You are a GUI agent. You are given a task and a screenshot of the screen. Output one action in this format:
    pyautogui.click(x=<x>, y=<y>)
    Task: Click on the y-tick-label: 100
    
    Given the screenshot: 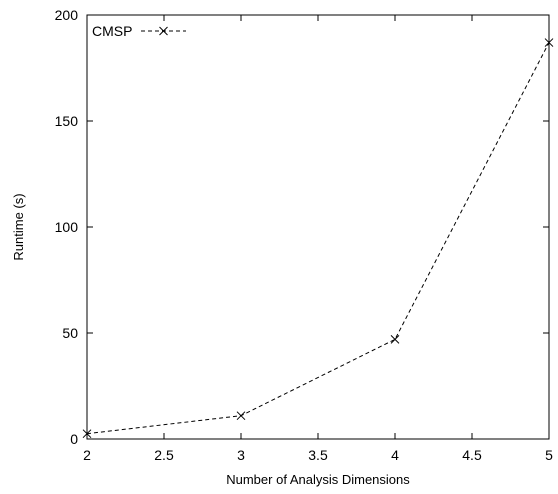 What is the action you would take?
    pyautogui.click(x=67, y=227)
    